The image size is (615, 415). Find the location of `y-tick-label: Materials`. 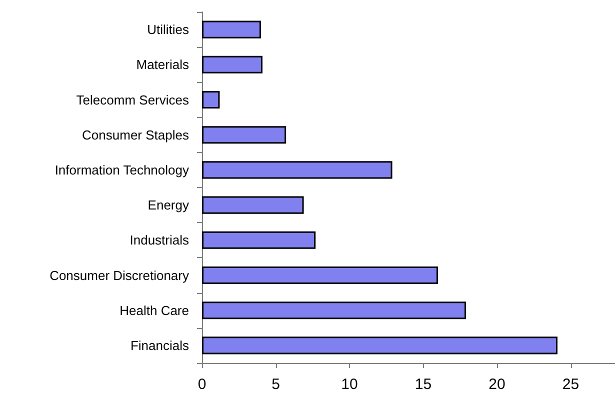

y-tick-label: Materials is located at coordinates (163, 64).